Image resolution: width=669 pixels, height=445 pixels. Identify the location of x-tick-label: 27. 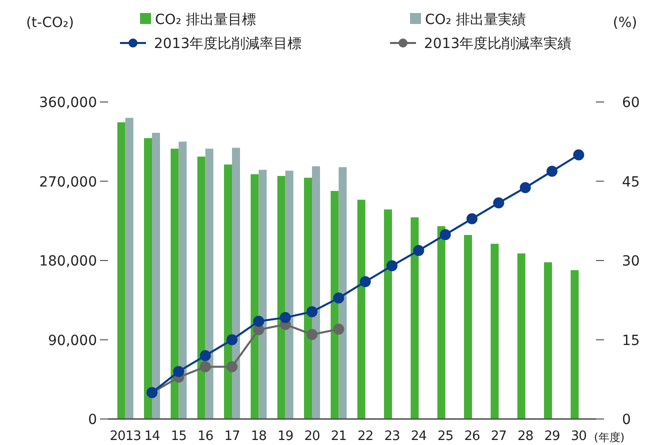
(498, 436).